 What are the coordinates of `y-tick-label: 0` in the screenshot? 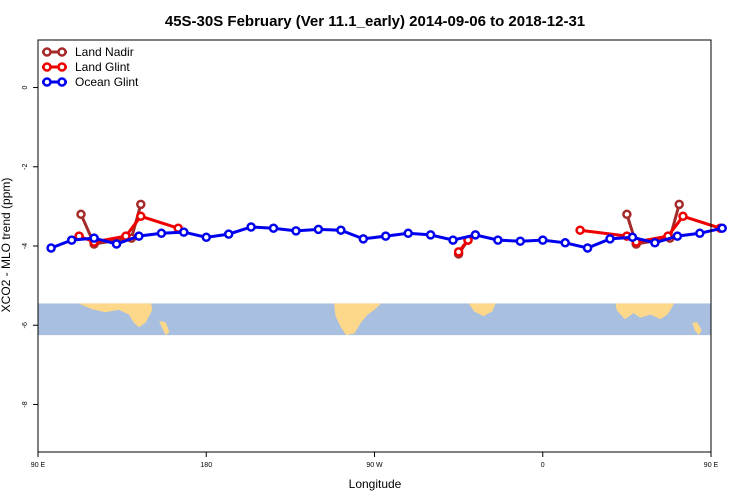 It's located at (25, 87).